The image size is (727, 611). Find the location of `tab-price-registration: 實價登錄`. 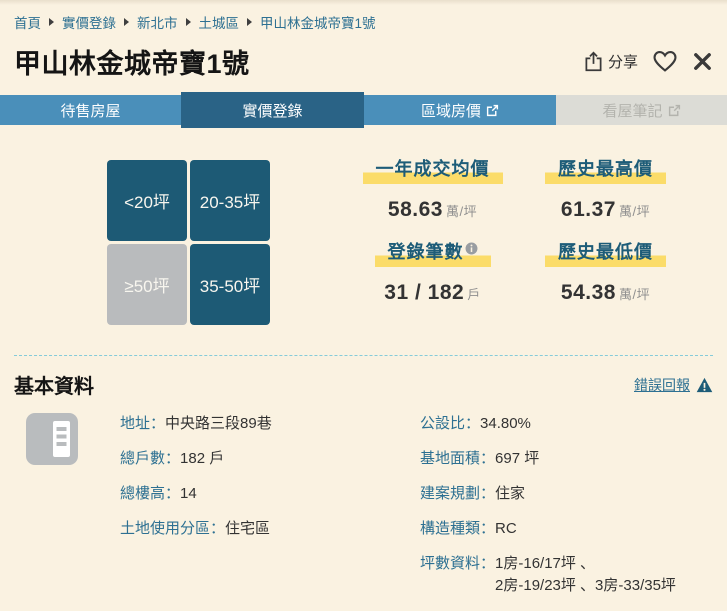

tab-price-registration: 實價登錄 is located at coordinates (272, 110).